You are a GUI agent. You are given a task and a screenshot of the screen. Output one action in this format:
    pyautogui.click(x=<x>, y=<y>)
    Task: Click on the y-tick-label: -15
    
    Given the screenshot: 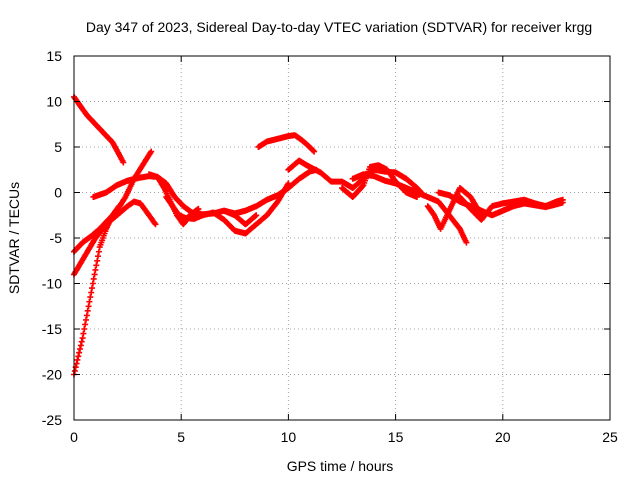 What is the action you would take?
    pyautogui.click(x=52, y=329)
    